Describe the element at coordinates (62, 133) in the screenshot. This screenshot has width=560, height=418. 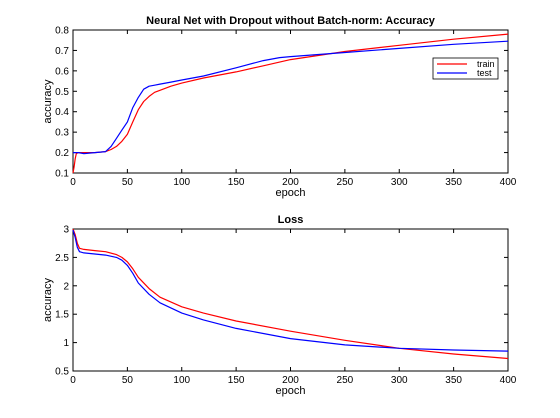
I see `y-tick-label: 0.3` at that location.